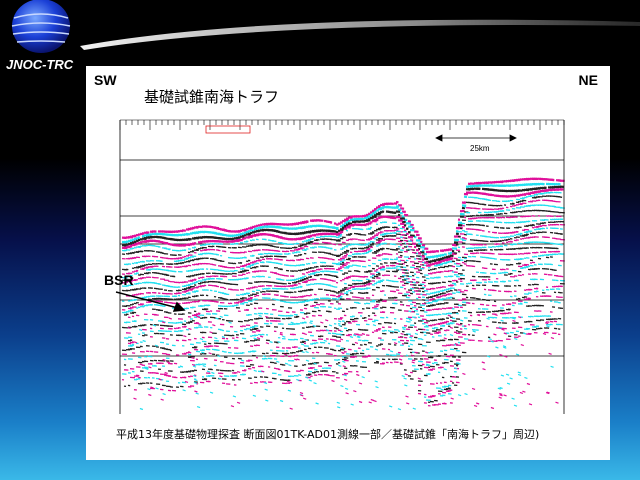  I want to click on bsr-arrow, so click(150, 301).